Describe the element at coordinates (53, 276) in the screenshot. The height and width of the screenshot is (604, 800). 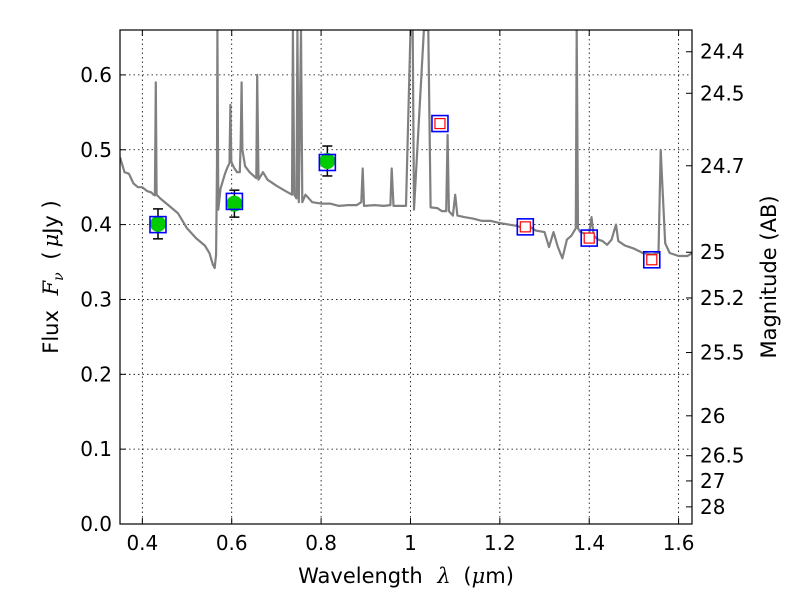
I see `y-axis-label: Flux Fν (μJy )` at that location.